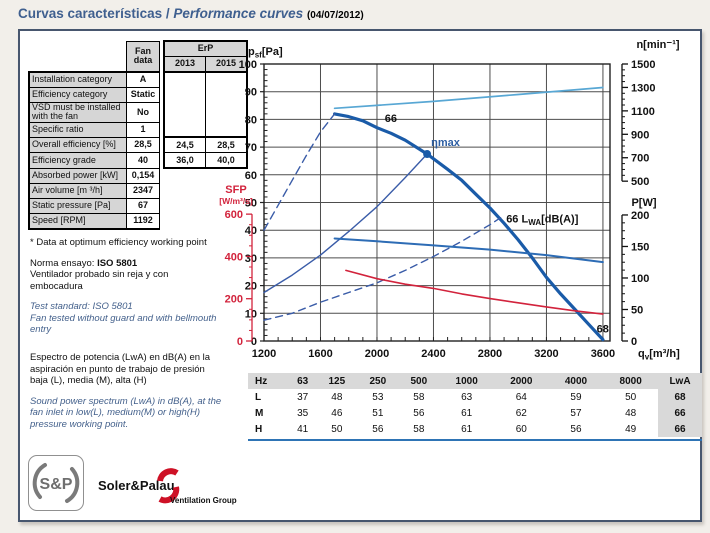 This screenshot has height=533, width=710. I want to click on svg-text: S&P, so click(56, 484).